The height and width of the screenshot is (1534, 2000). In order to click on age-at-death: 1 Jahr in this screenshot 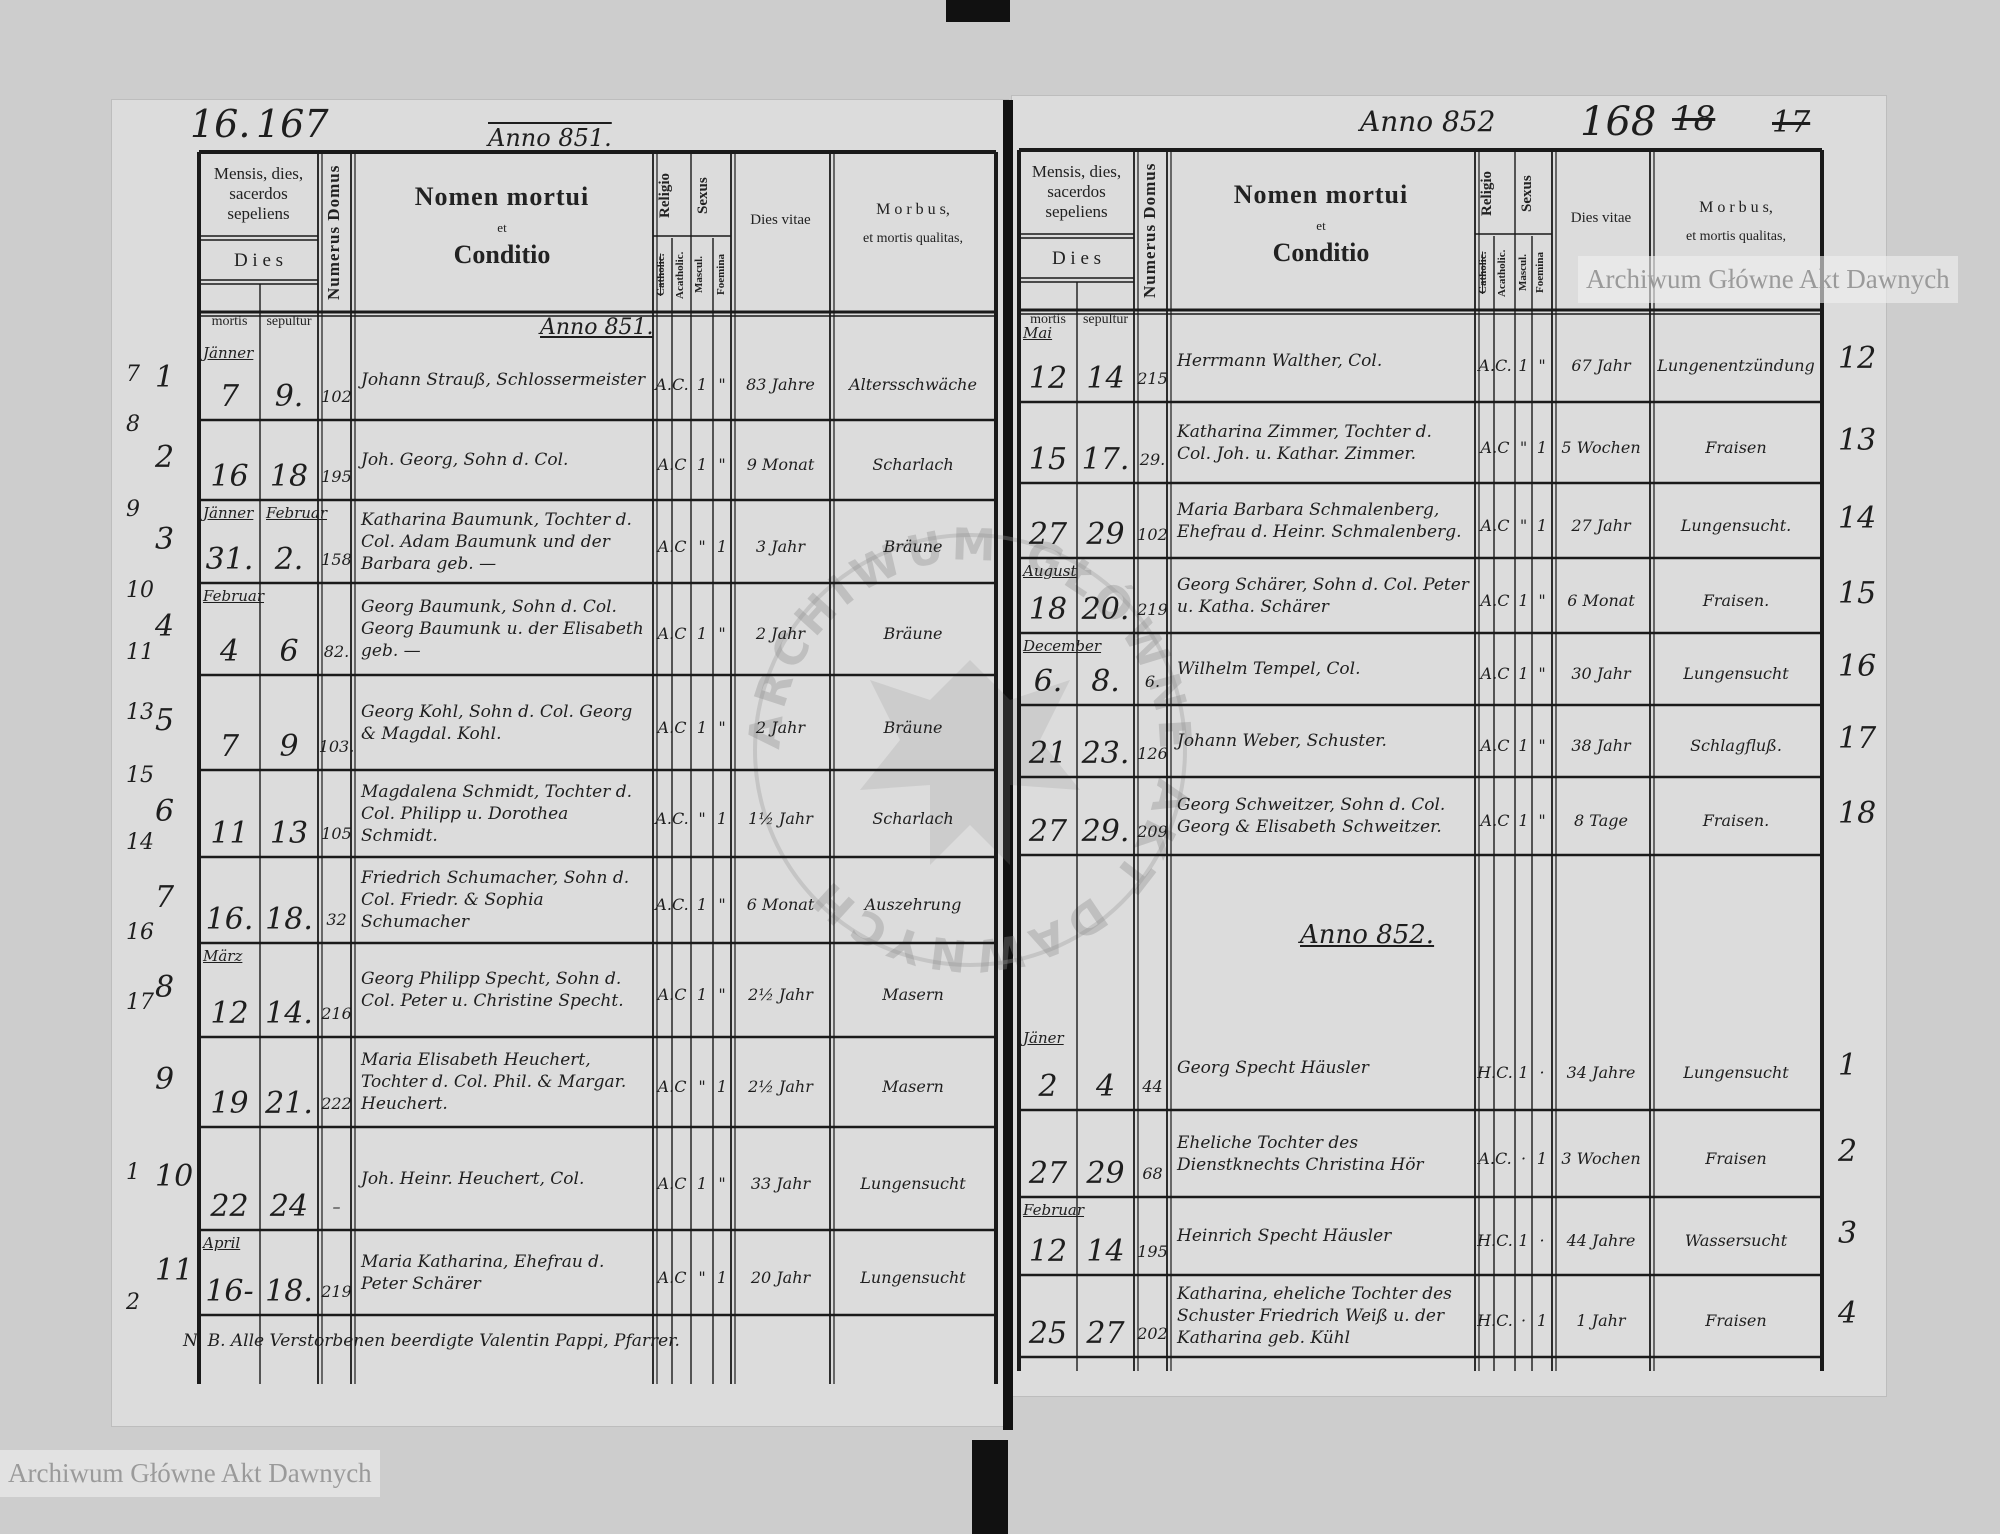, I will do `click(1601, 1320)`.